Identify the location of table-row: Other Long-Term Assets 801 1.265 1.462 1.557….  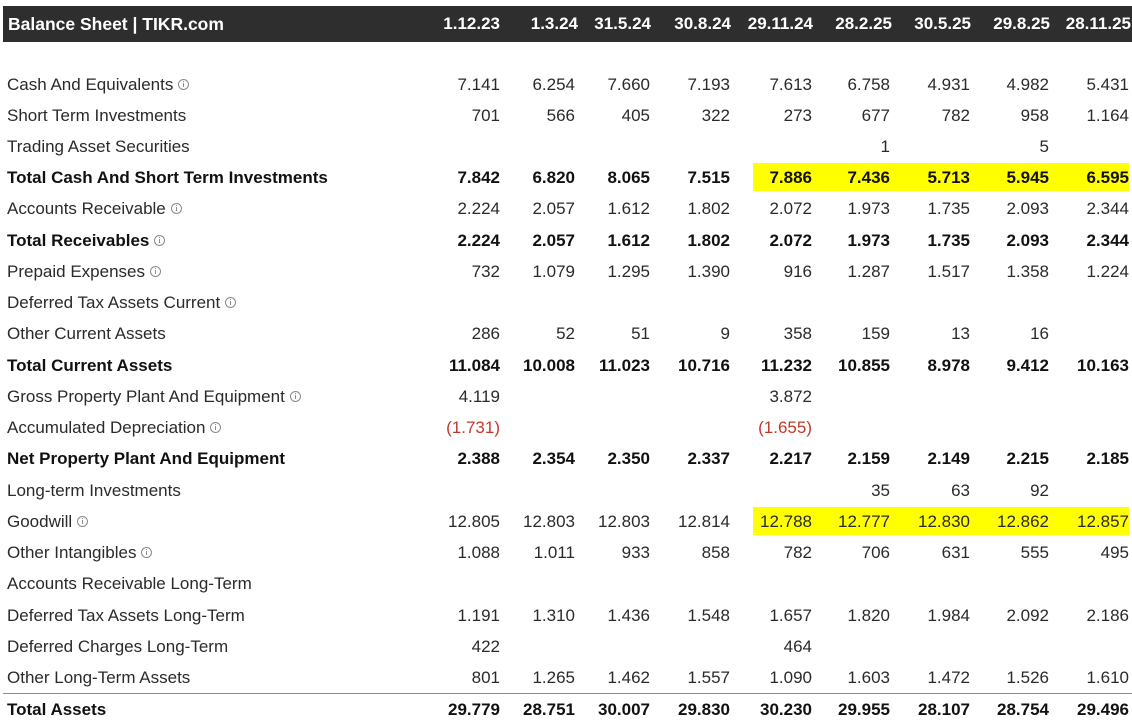
(566, 677).